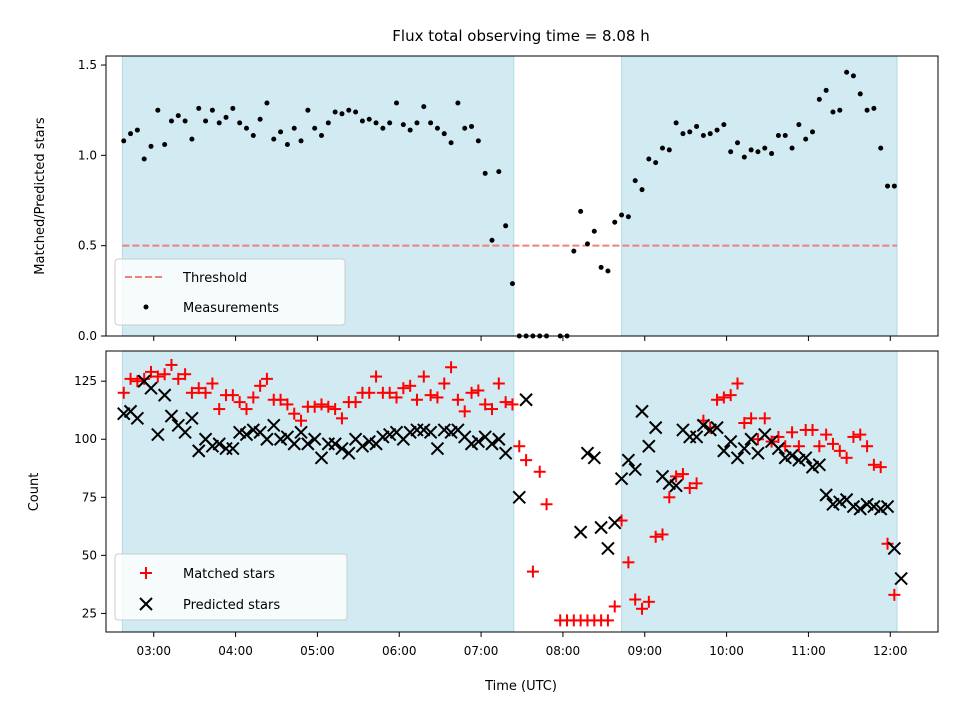 This screenshot has height=720, width=960. Describe the element at coordinates (481, 651) in the screenshot. I see `x-tick-label: 07:00` at that location.